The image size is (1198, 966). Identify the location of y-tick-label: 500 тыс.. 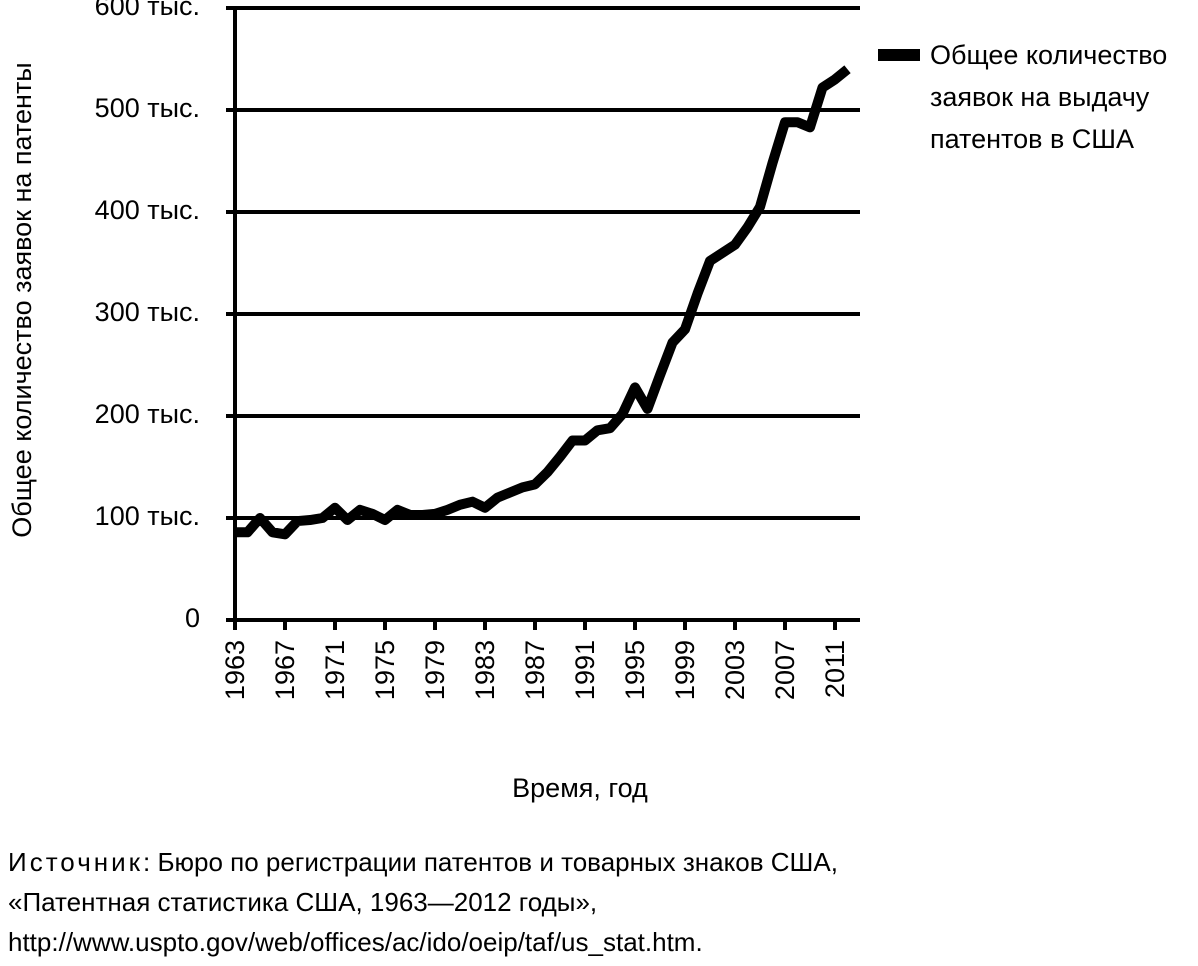
(147, 108).